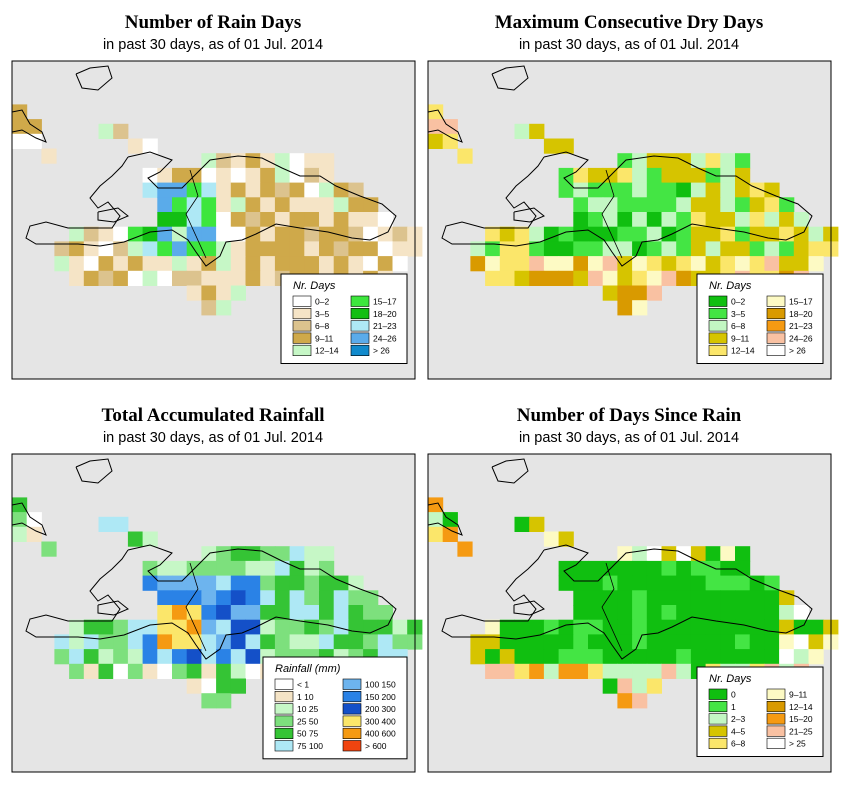  I want to click on legend-label: 21–23, so click(385, 326).